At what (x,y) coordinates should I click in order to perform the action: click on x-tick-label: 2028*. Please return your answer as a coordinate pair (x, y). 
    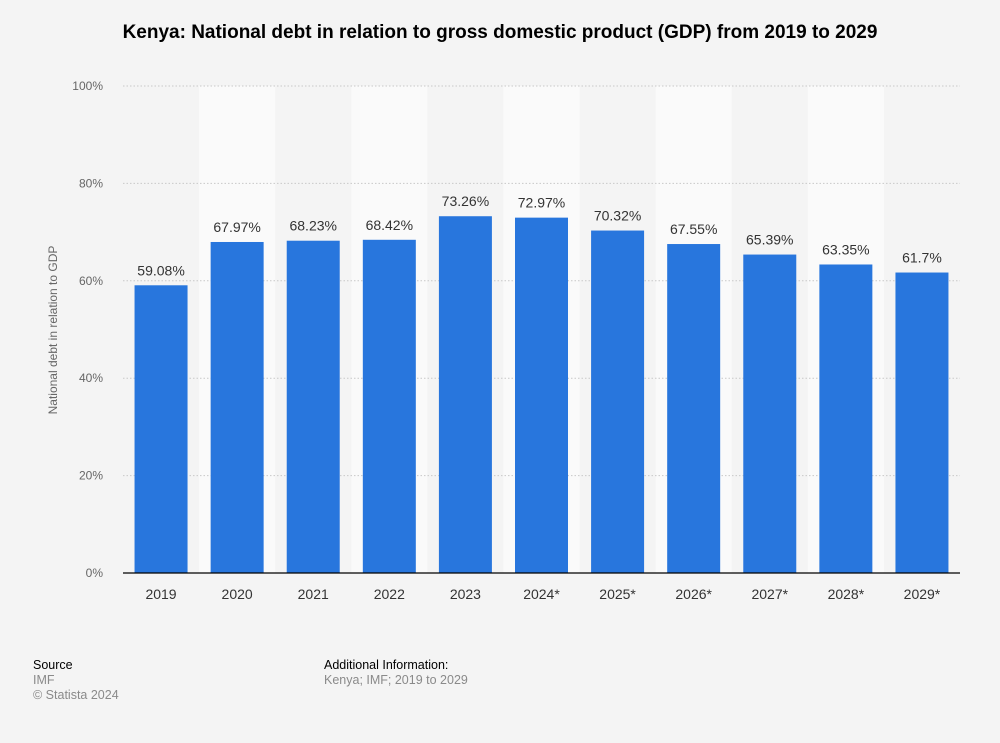
    Looking at the image, I should click on (846, 594).